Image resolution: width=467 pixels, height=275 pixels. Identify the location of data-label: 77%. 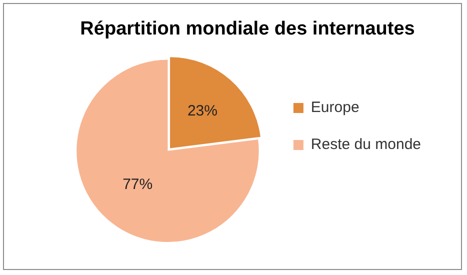
(137, 185).